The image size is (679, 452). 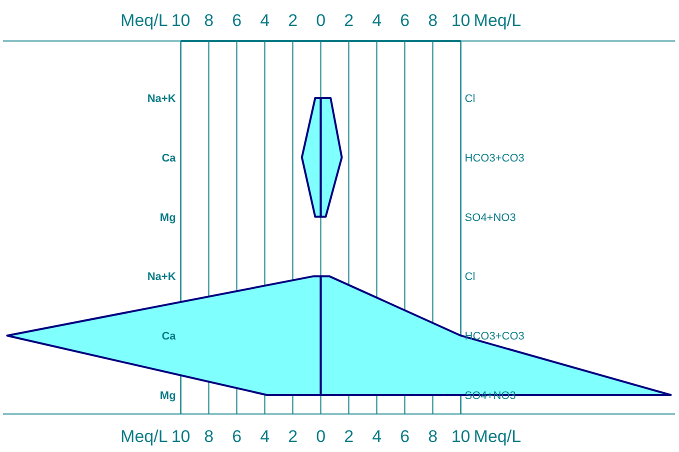 I want to click on x-axis-title: Meq/L, so click(x=144, y=436).